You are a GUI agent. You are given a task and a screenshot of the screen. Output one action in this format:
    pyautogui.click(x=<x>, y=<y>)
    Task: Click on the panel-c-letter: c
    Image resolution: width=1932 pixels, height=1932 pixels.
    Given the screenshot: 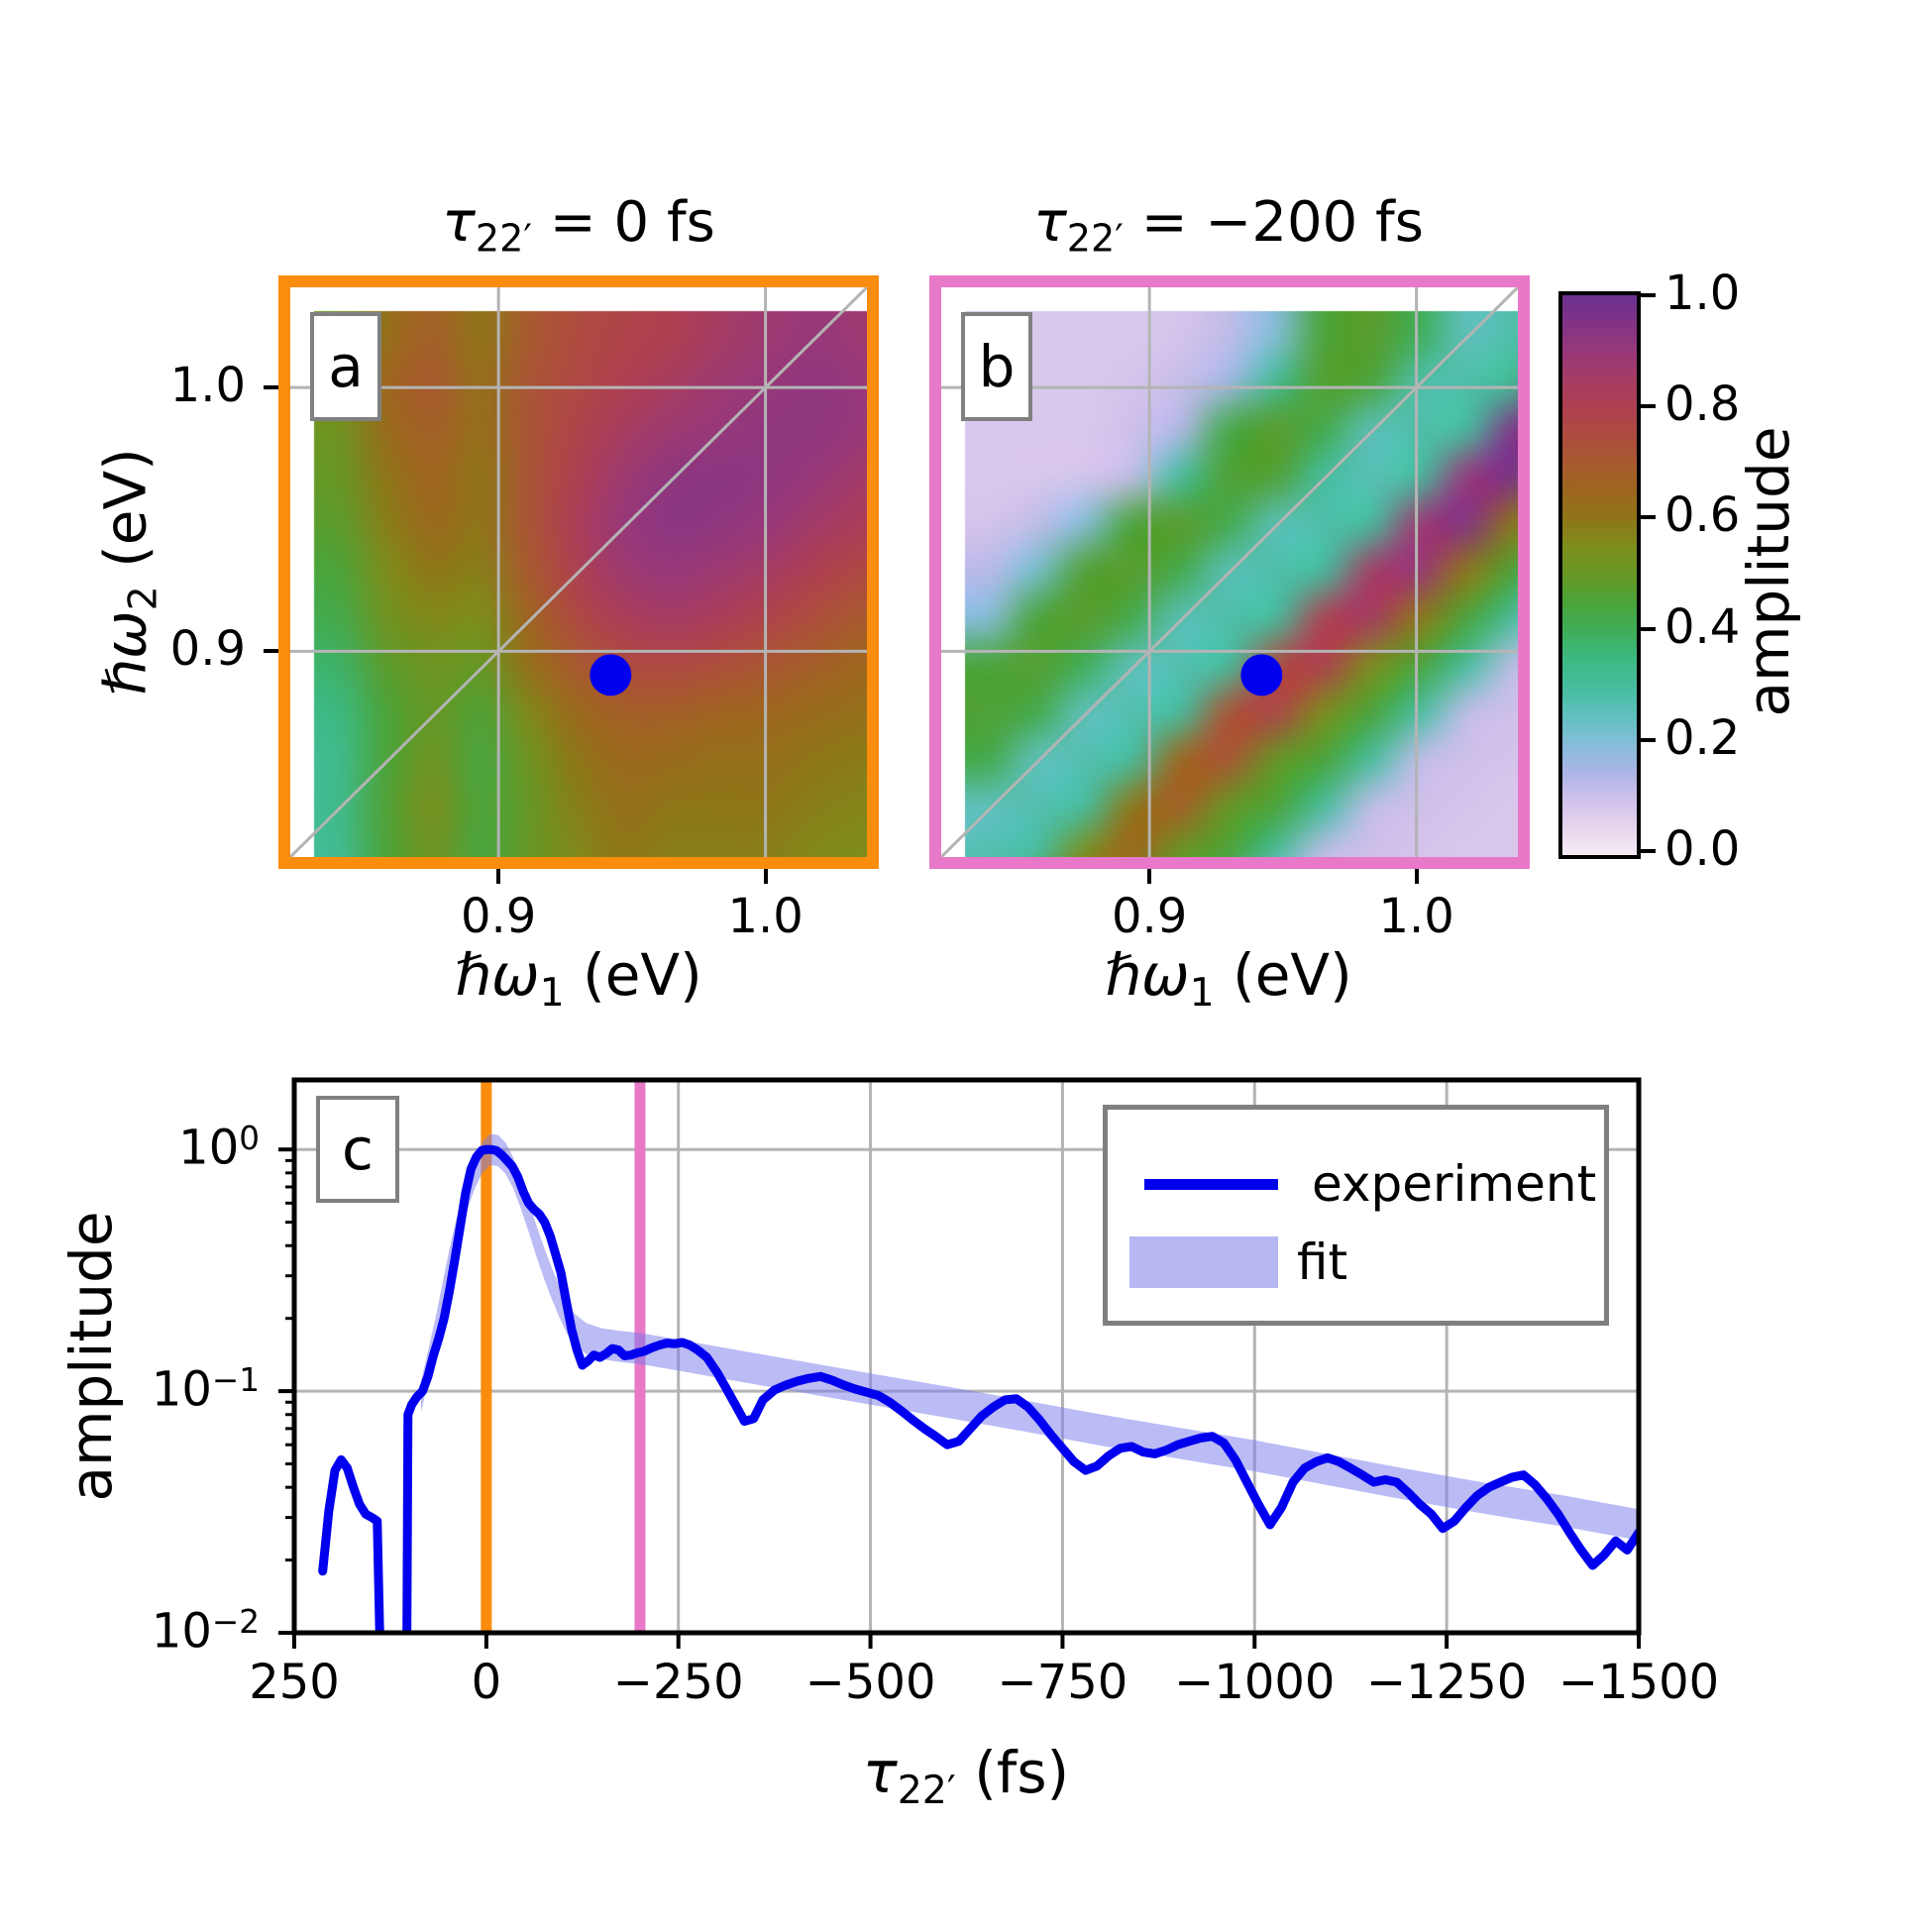 What is the action you would take?
    pyautogui.click(x=358, y=1149)
    